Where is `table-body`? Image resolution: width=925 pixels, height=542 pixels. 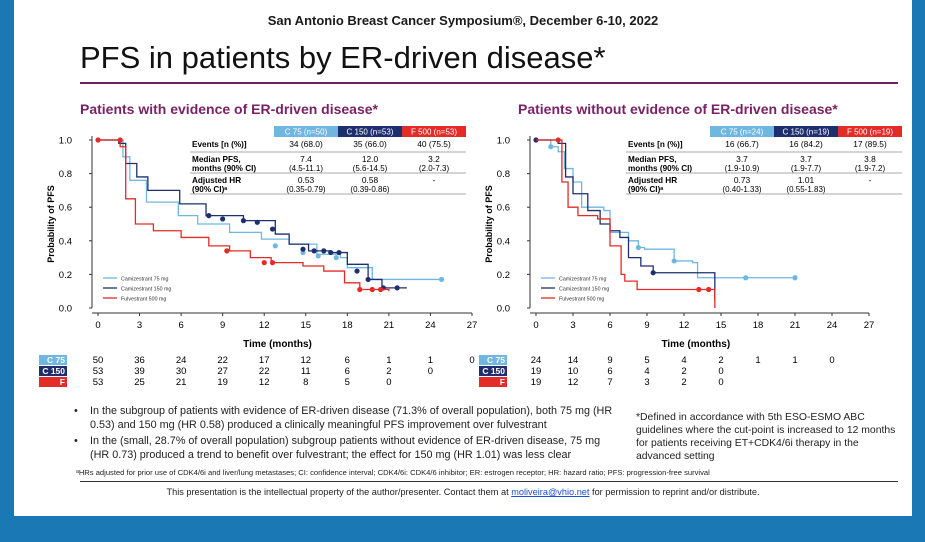 table-body is located at coordinates (764, 165).